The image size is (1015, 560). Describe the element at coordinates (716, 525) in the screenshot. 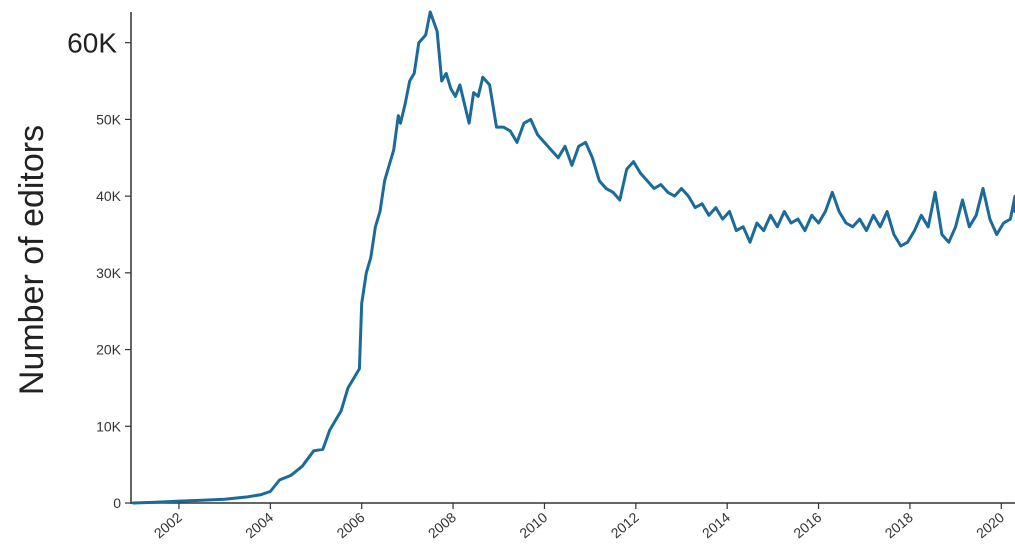

I see `x-tick-label: 2014` at that location.